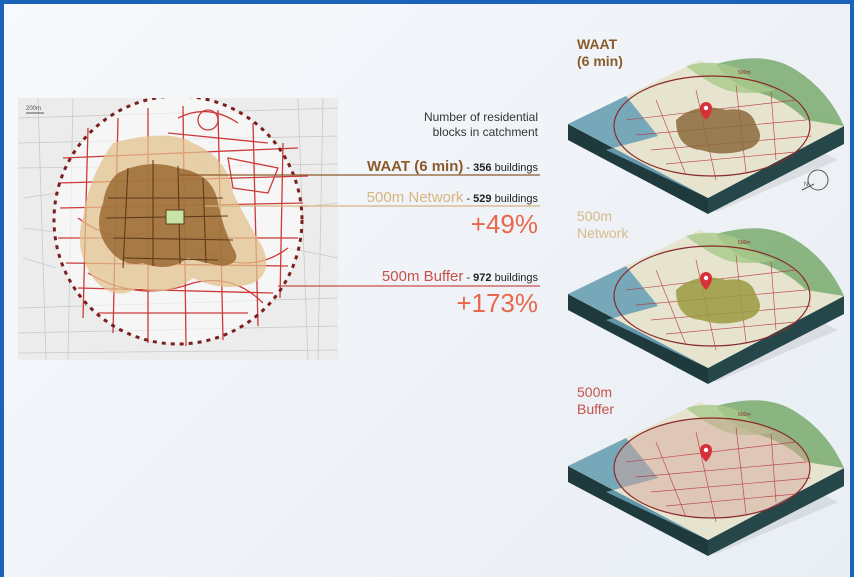  What do you see at coordinates (33, 109) in the screenshot?
I see `map-scale-label: 200m` at bounding box center [33, 109].